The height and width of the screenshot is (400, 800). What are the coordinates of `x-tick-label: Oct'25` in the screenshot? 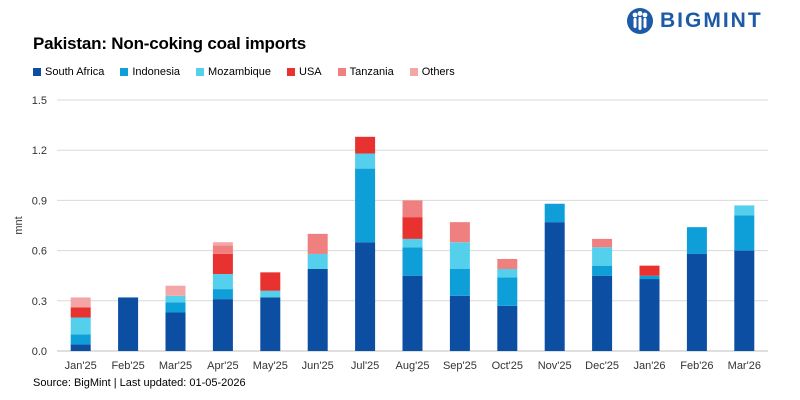 It's located at (507, 366).